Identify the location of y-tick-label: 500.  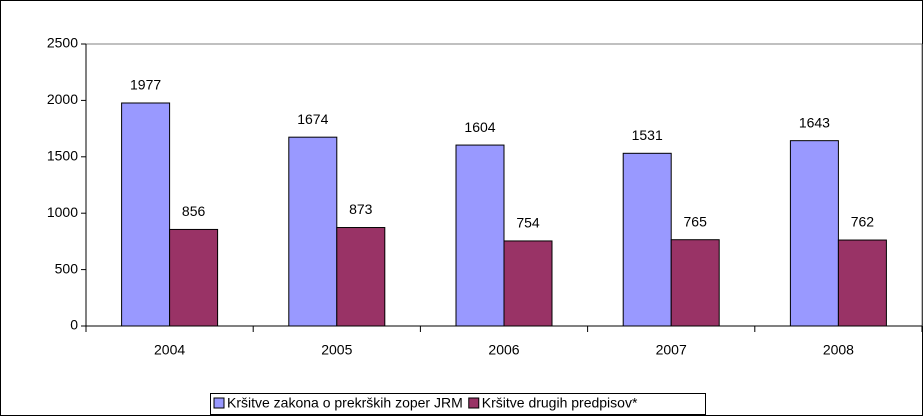
(67, 268).